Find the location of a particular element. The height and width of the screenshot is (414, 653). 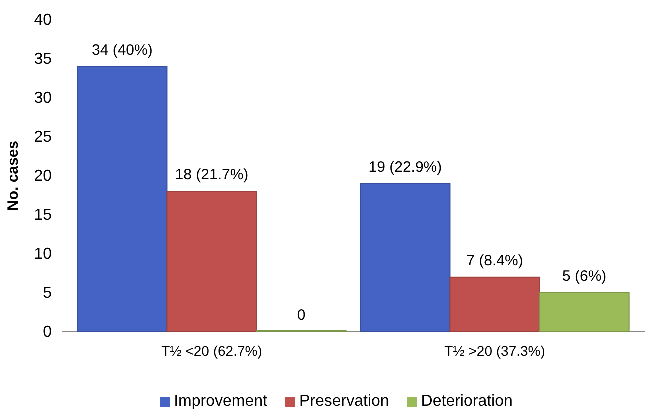

data-label: 5 (6%) is located at coordinates (584, 276).